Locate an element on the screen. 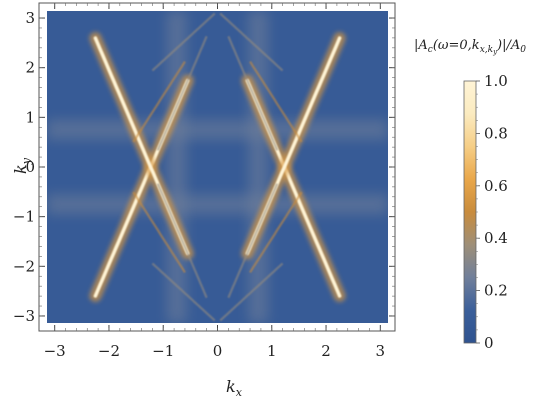 The image size is (559, 402). y-tick-label: −1 is located at coordinates (24, 217).